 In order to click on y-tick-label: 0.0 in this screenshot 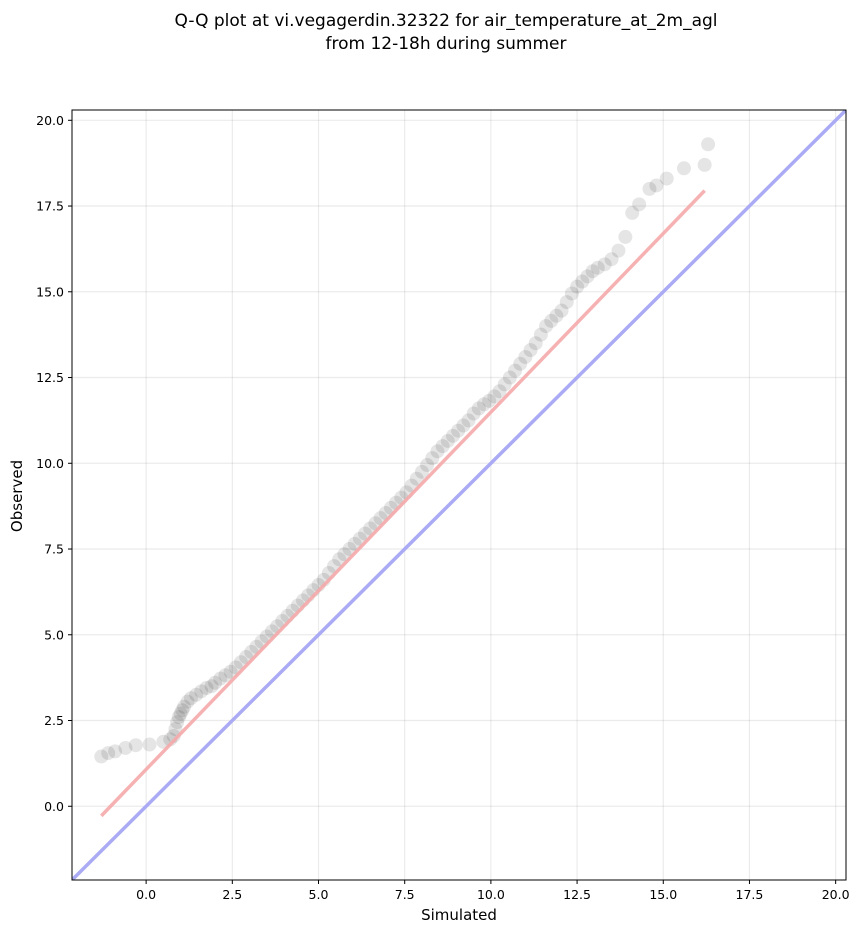, I will do `click(54, 806)`.